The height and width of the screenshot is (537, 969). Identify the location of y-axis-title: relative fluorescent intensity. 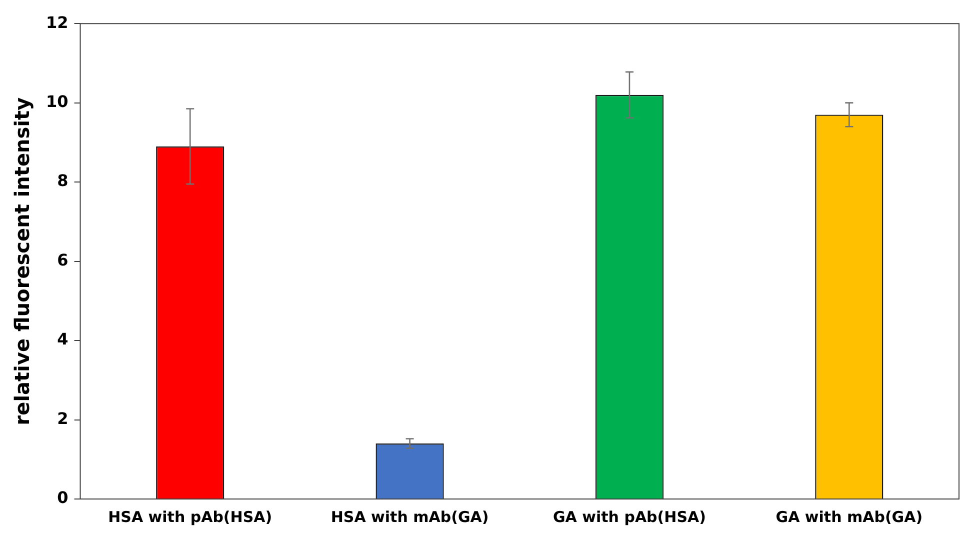
(22, 261).